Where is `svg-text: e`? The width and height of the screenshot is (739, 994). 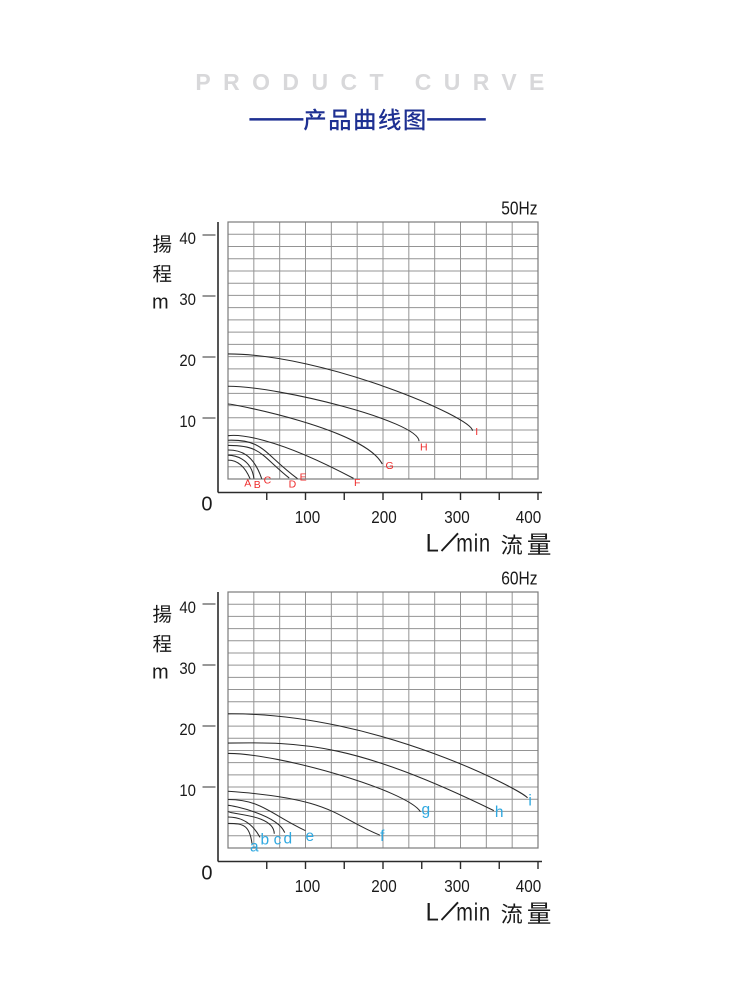
svg-text: e is located at coordinates (310, 836).